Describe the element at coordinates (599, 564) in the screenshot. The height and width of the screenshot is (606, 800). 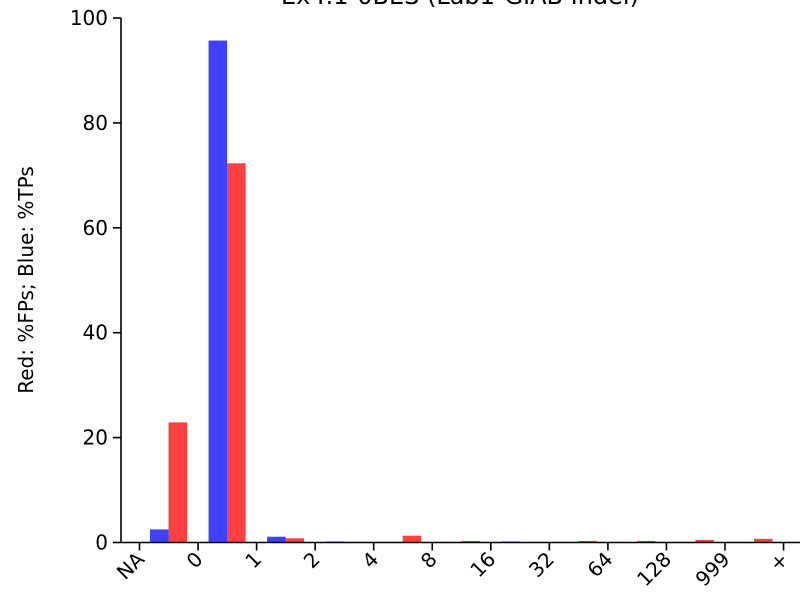
I see `x-tick-label: 64` at that location.